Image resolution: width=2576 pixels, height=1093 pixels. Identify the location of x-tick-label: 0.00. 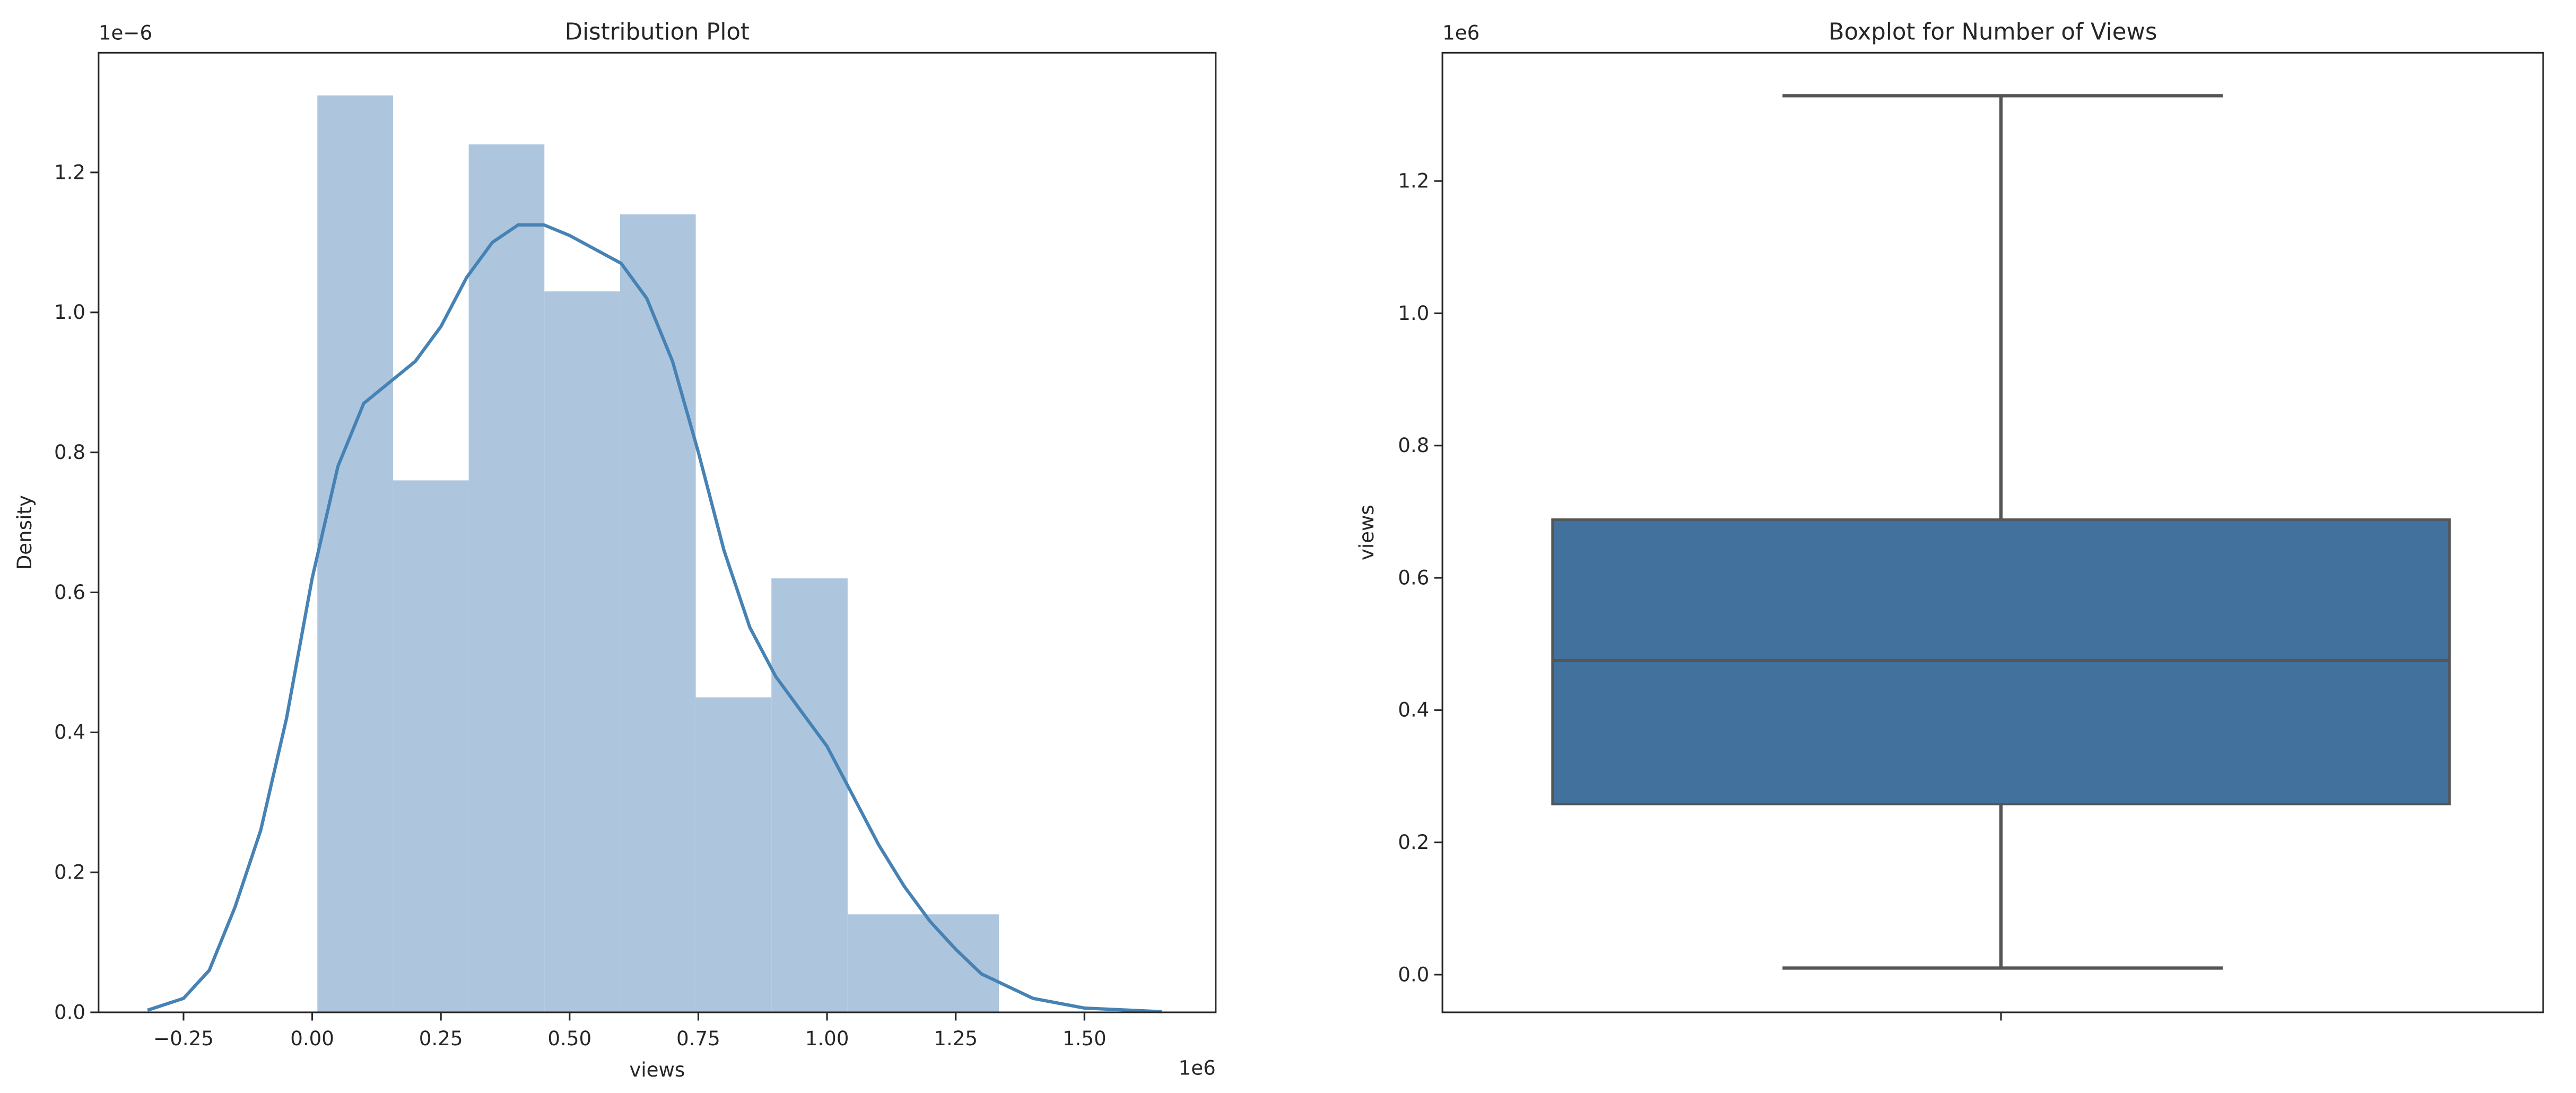
(312, 1039).